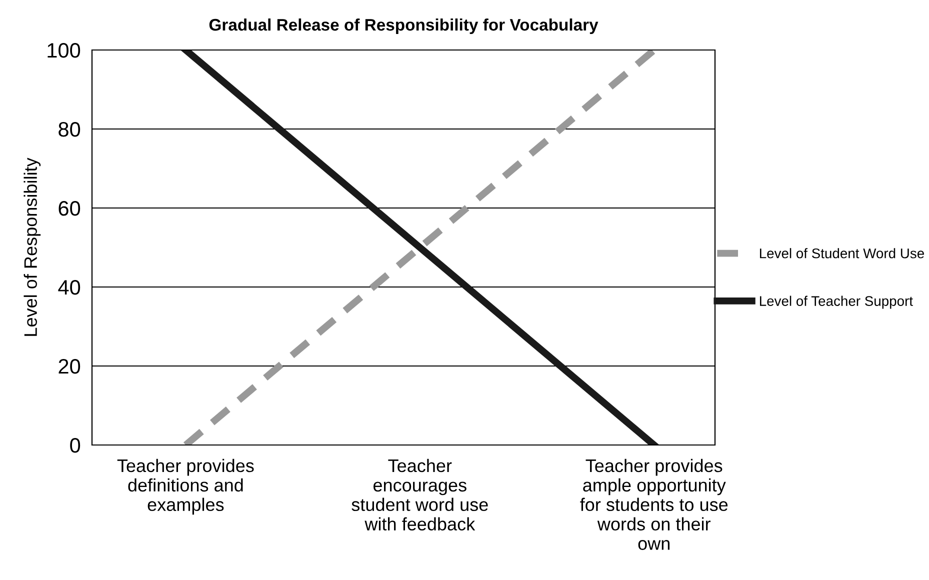  Describe the element at coordinates (842, 253) in the screenshot. I see `legend-label: Level of Student Word Use` at that location.